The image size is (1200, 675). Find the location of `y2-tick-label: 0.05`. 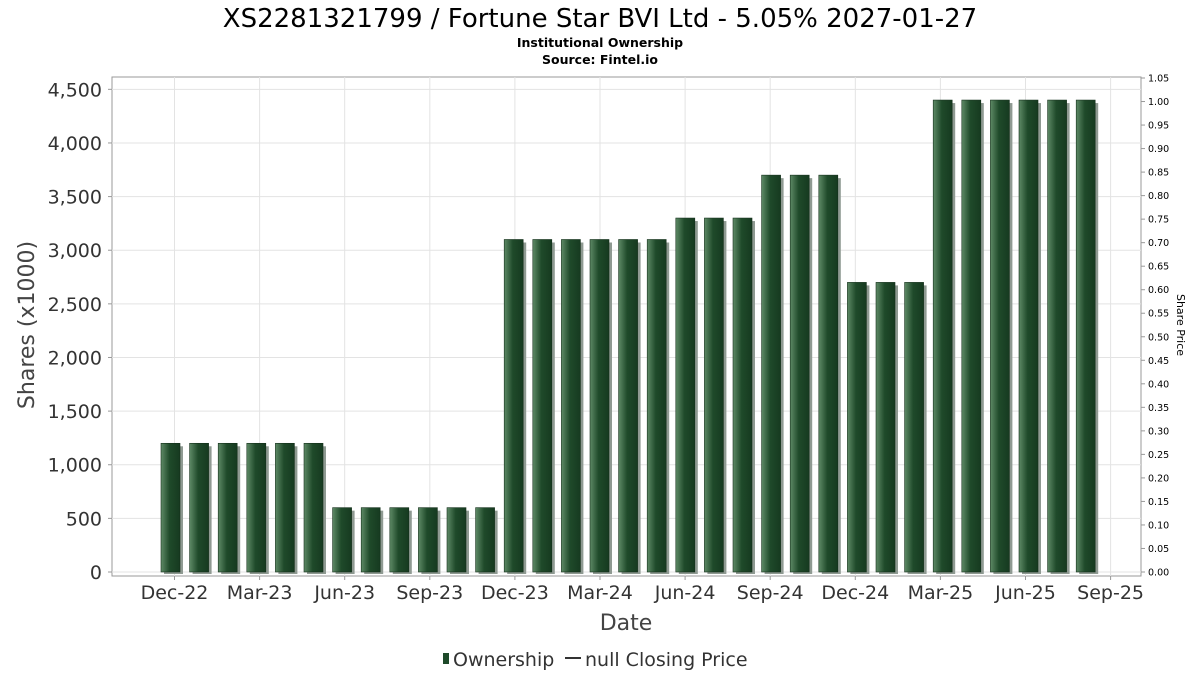

y2-tick-label: 0.05 is located at coordinates (1158, 549).